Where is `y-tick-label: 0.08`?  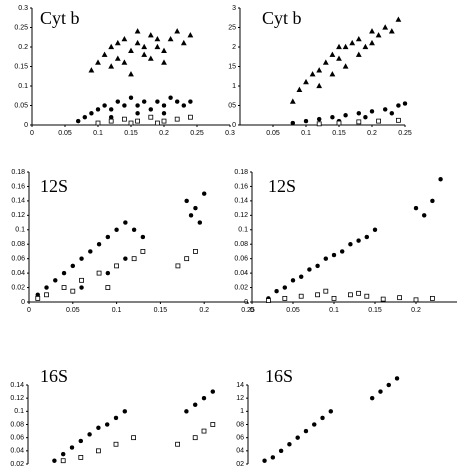
y-tick-label: 0.08 is located at coordinates (18, 244).